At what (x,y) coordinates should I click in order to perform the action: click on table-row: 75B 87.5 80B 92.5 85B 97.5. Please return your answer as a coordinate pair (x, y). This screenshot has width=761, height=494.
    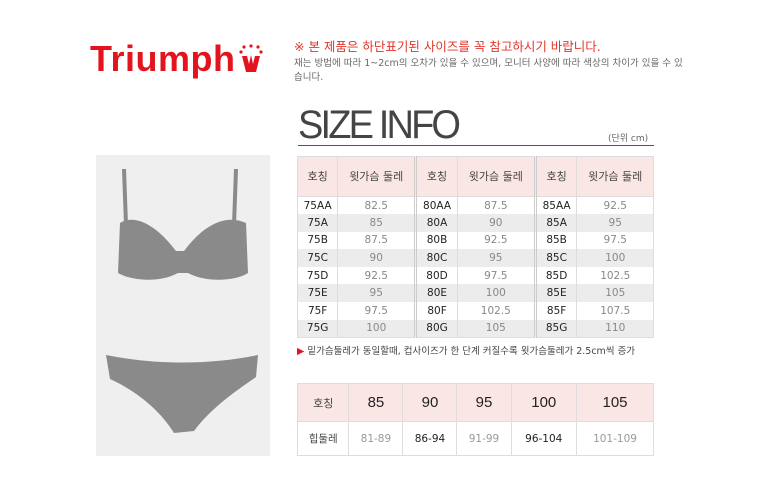
    Looking at the image, I should click on (475, 240).